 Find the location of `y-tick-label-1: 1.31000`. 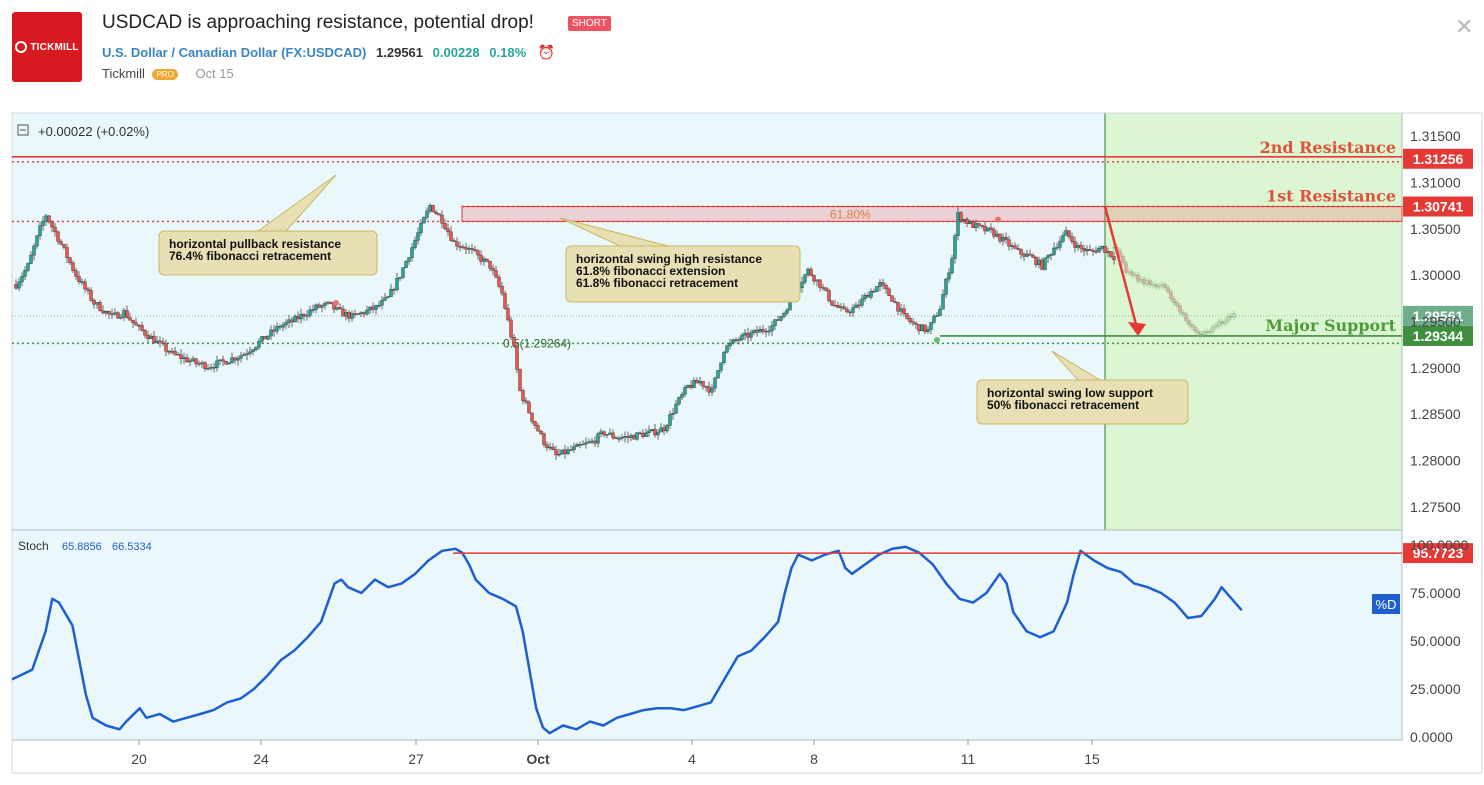

y-tick-label-1: 1.31000 is located at coordinates (1435, 183).